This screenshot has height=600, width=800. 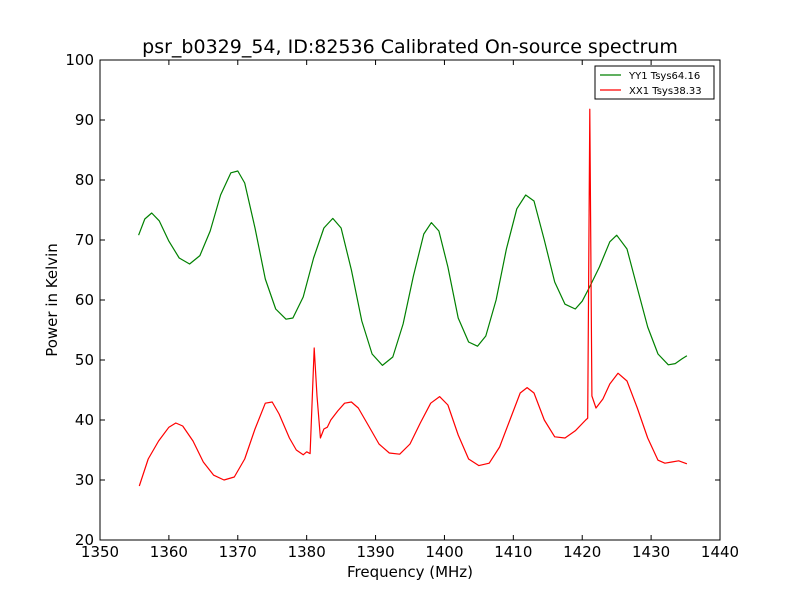 I want to click on legend: YY1 Tsys64.16 XX1 Tsys38.33, so click(x=654, y=82).